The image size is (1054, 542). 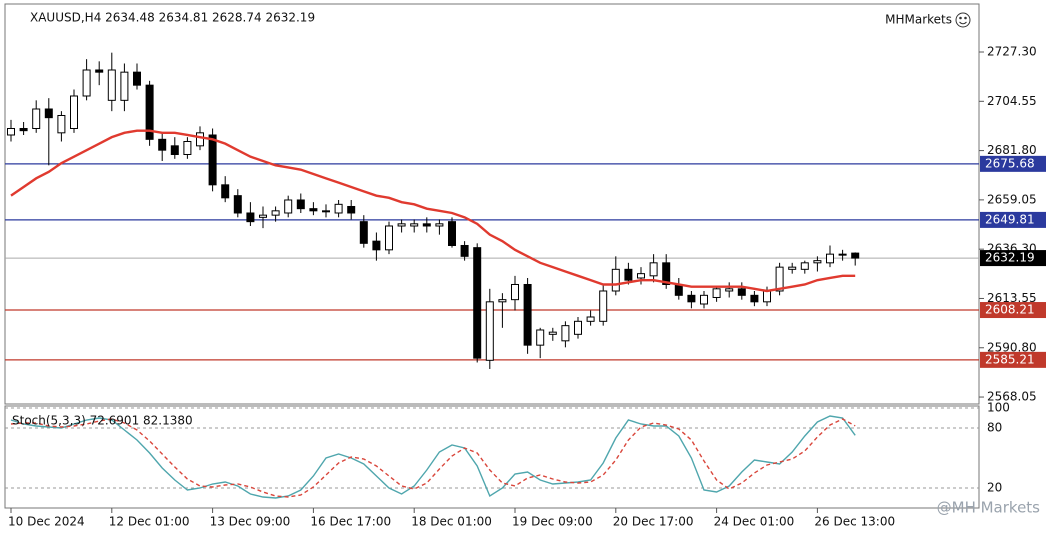 What do you see at coordinates (989, 508) in the screenshot?
I see `watermark: @MH Markets` at bounding box center [989, 508].